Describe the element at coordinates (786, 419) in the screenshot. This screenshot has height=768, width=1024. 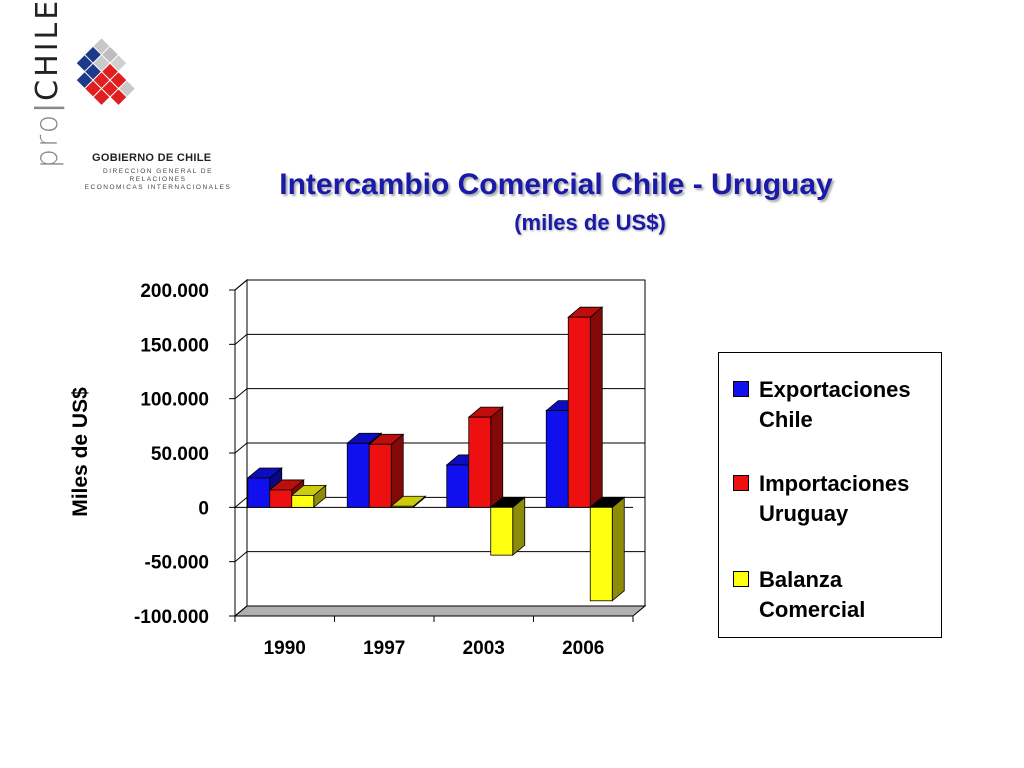
I see `legend-label-line2: Chile` at that location.